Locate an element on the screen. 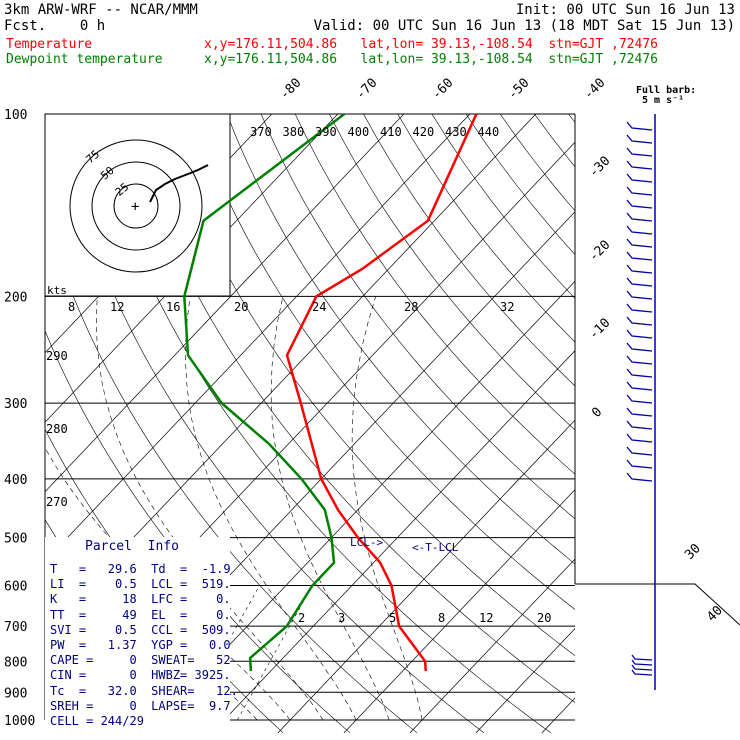 The image size is (740, 740). theta-label-low: 270 is located at coordinates (57, 502).